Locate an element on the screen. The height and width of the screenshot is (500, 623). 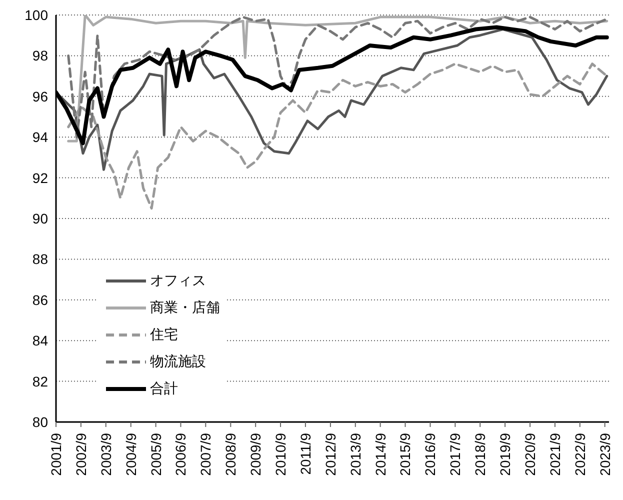
legend-label: 住宅 is located at coordinates (164, 335).